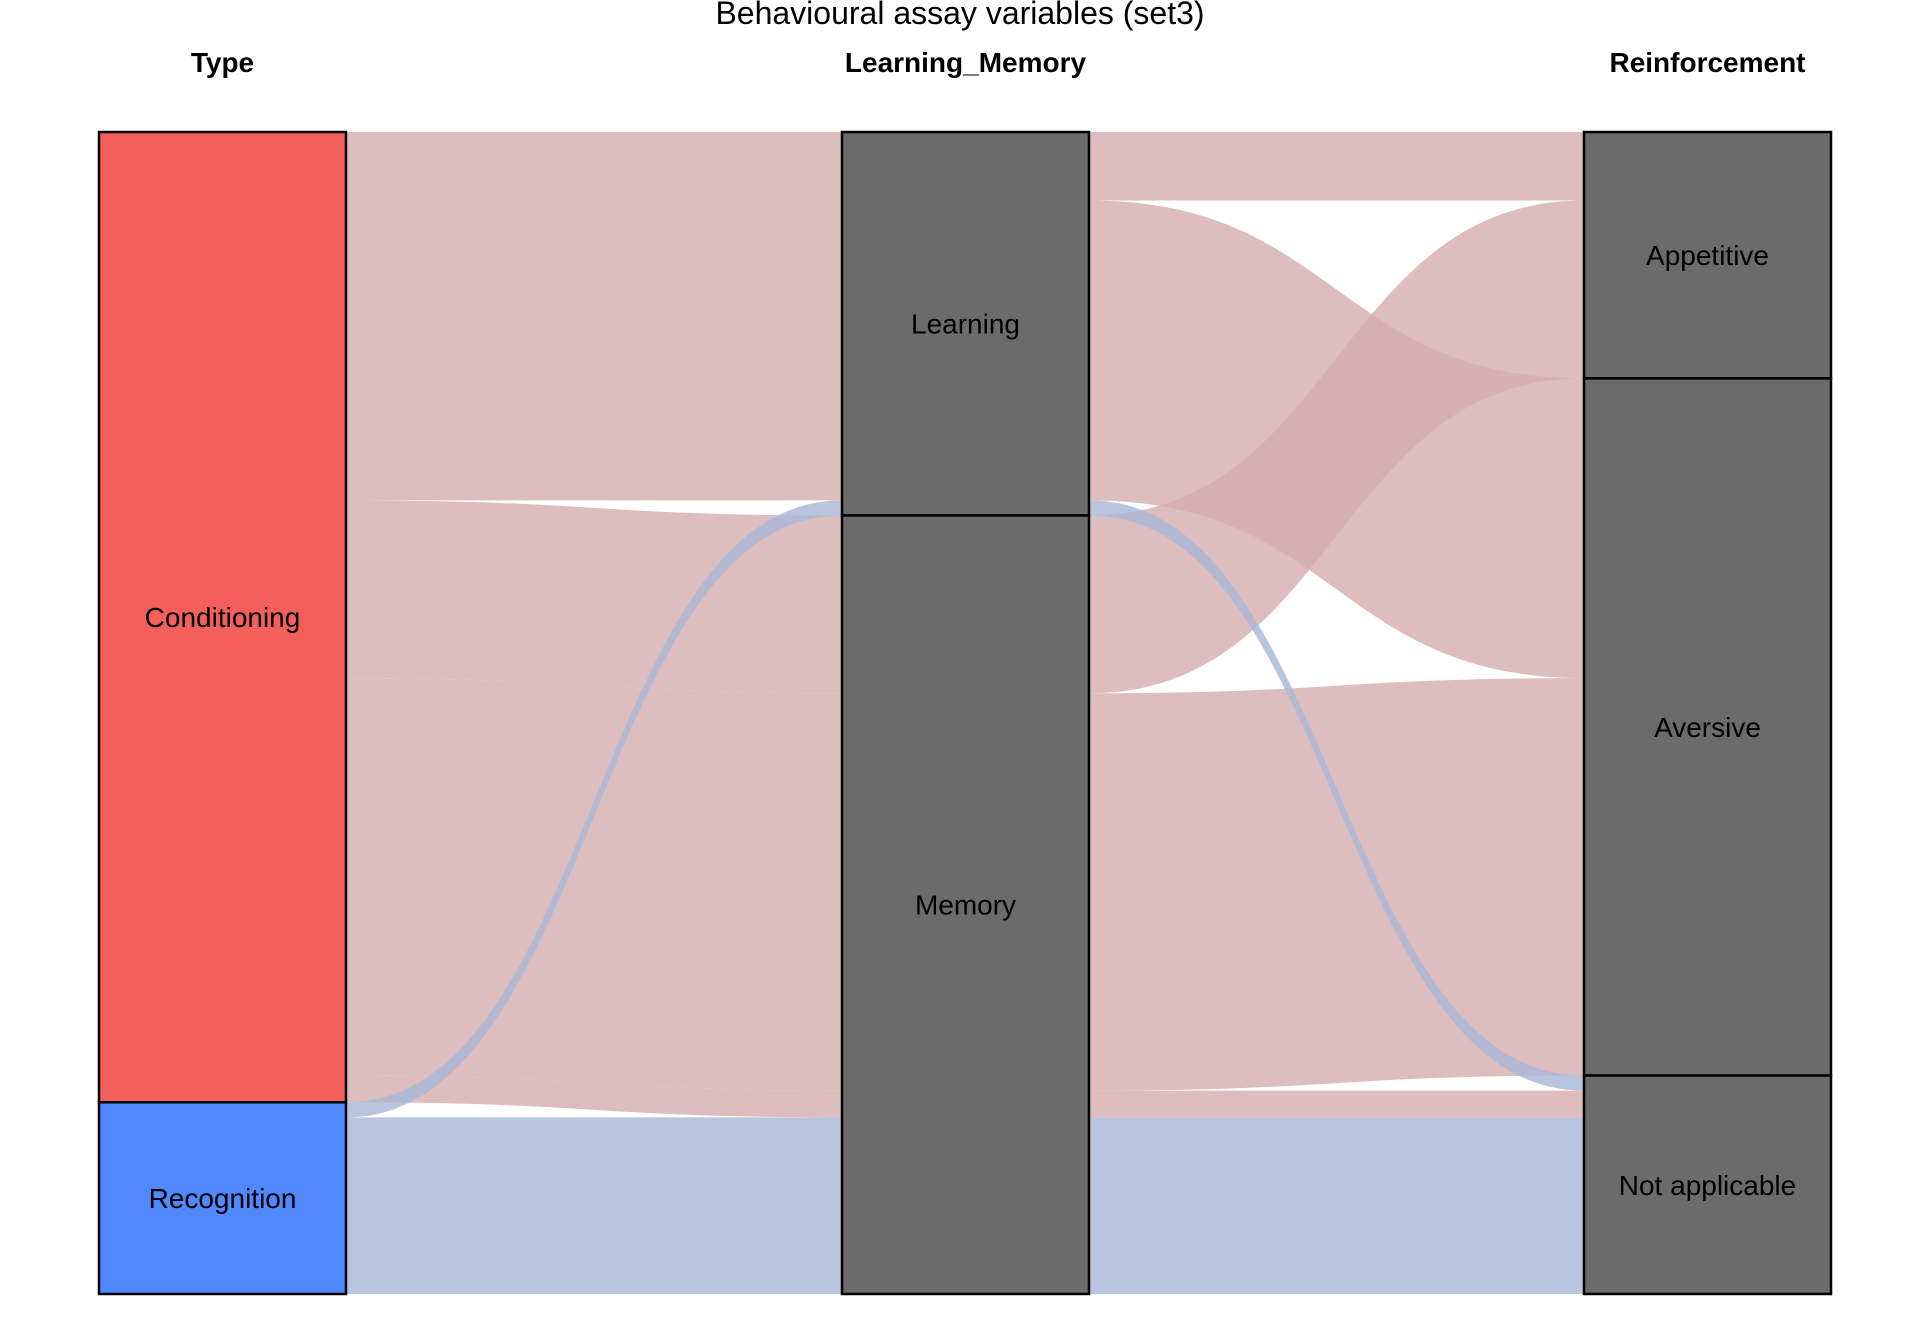 The width and height of the screenshot is (1920, 1344). What do you see at coordinates (222, 62) in the screenshot?
I see `axis-header-type: Type` at bounding box center [222, 62].